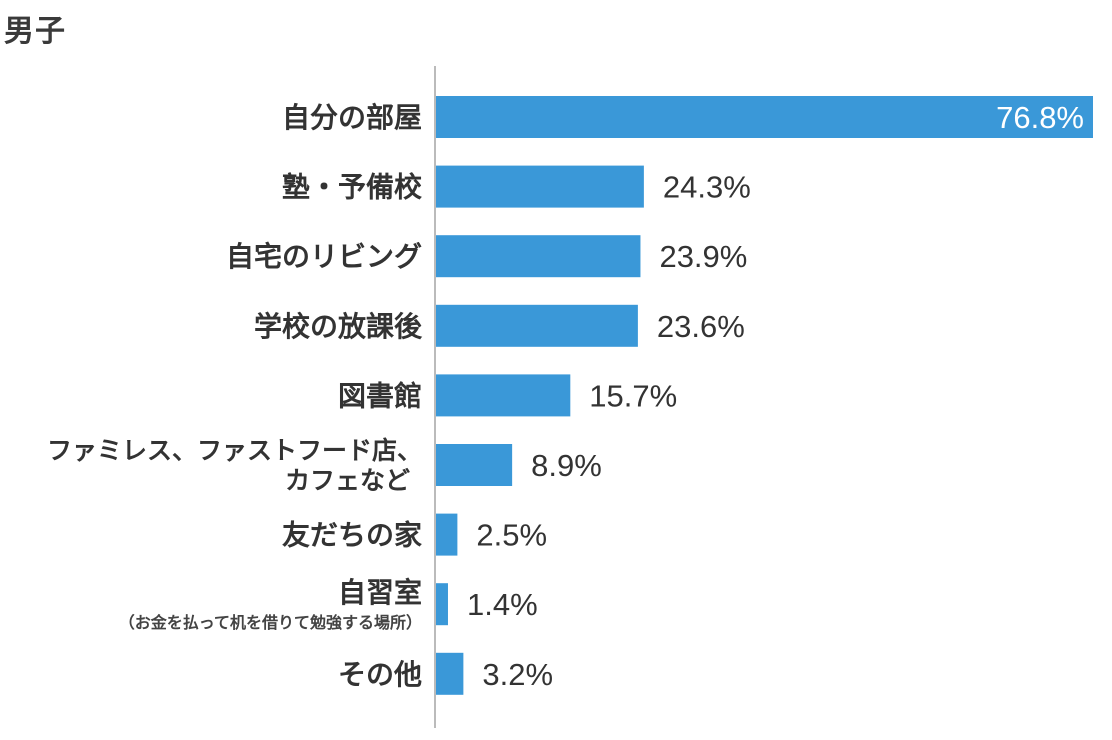  Describe the element at coordinates (511, 535) in the screenshot. I see `value-label-6: 2.5%` at that location.